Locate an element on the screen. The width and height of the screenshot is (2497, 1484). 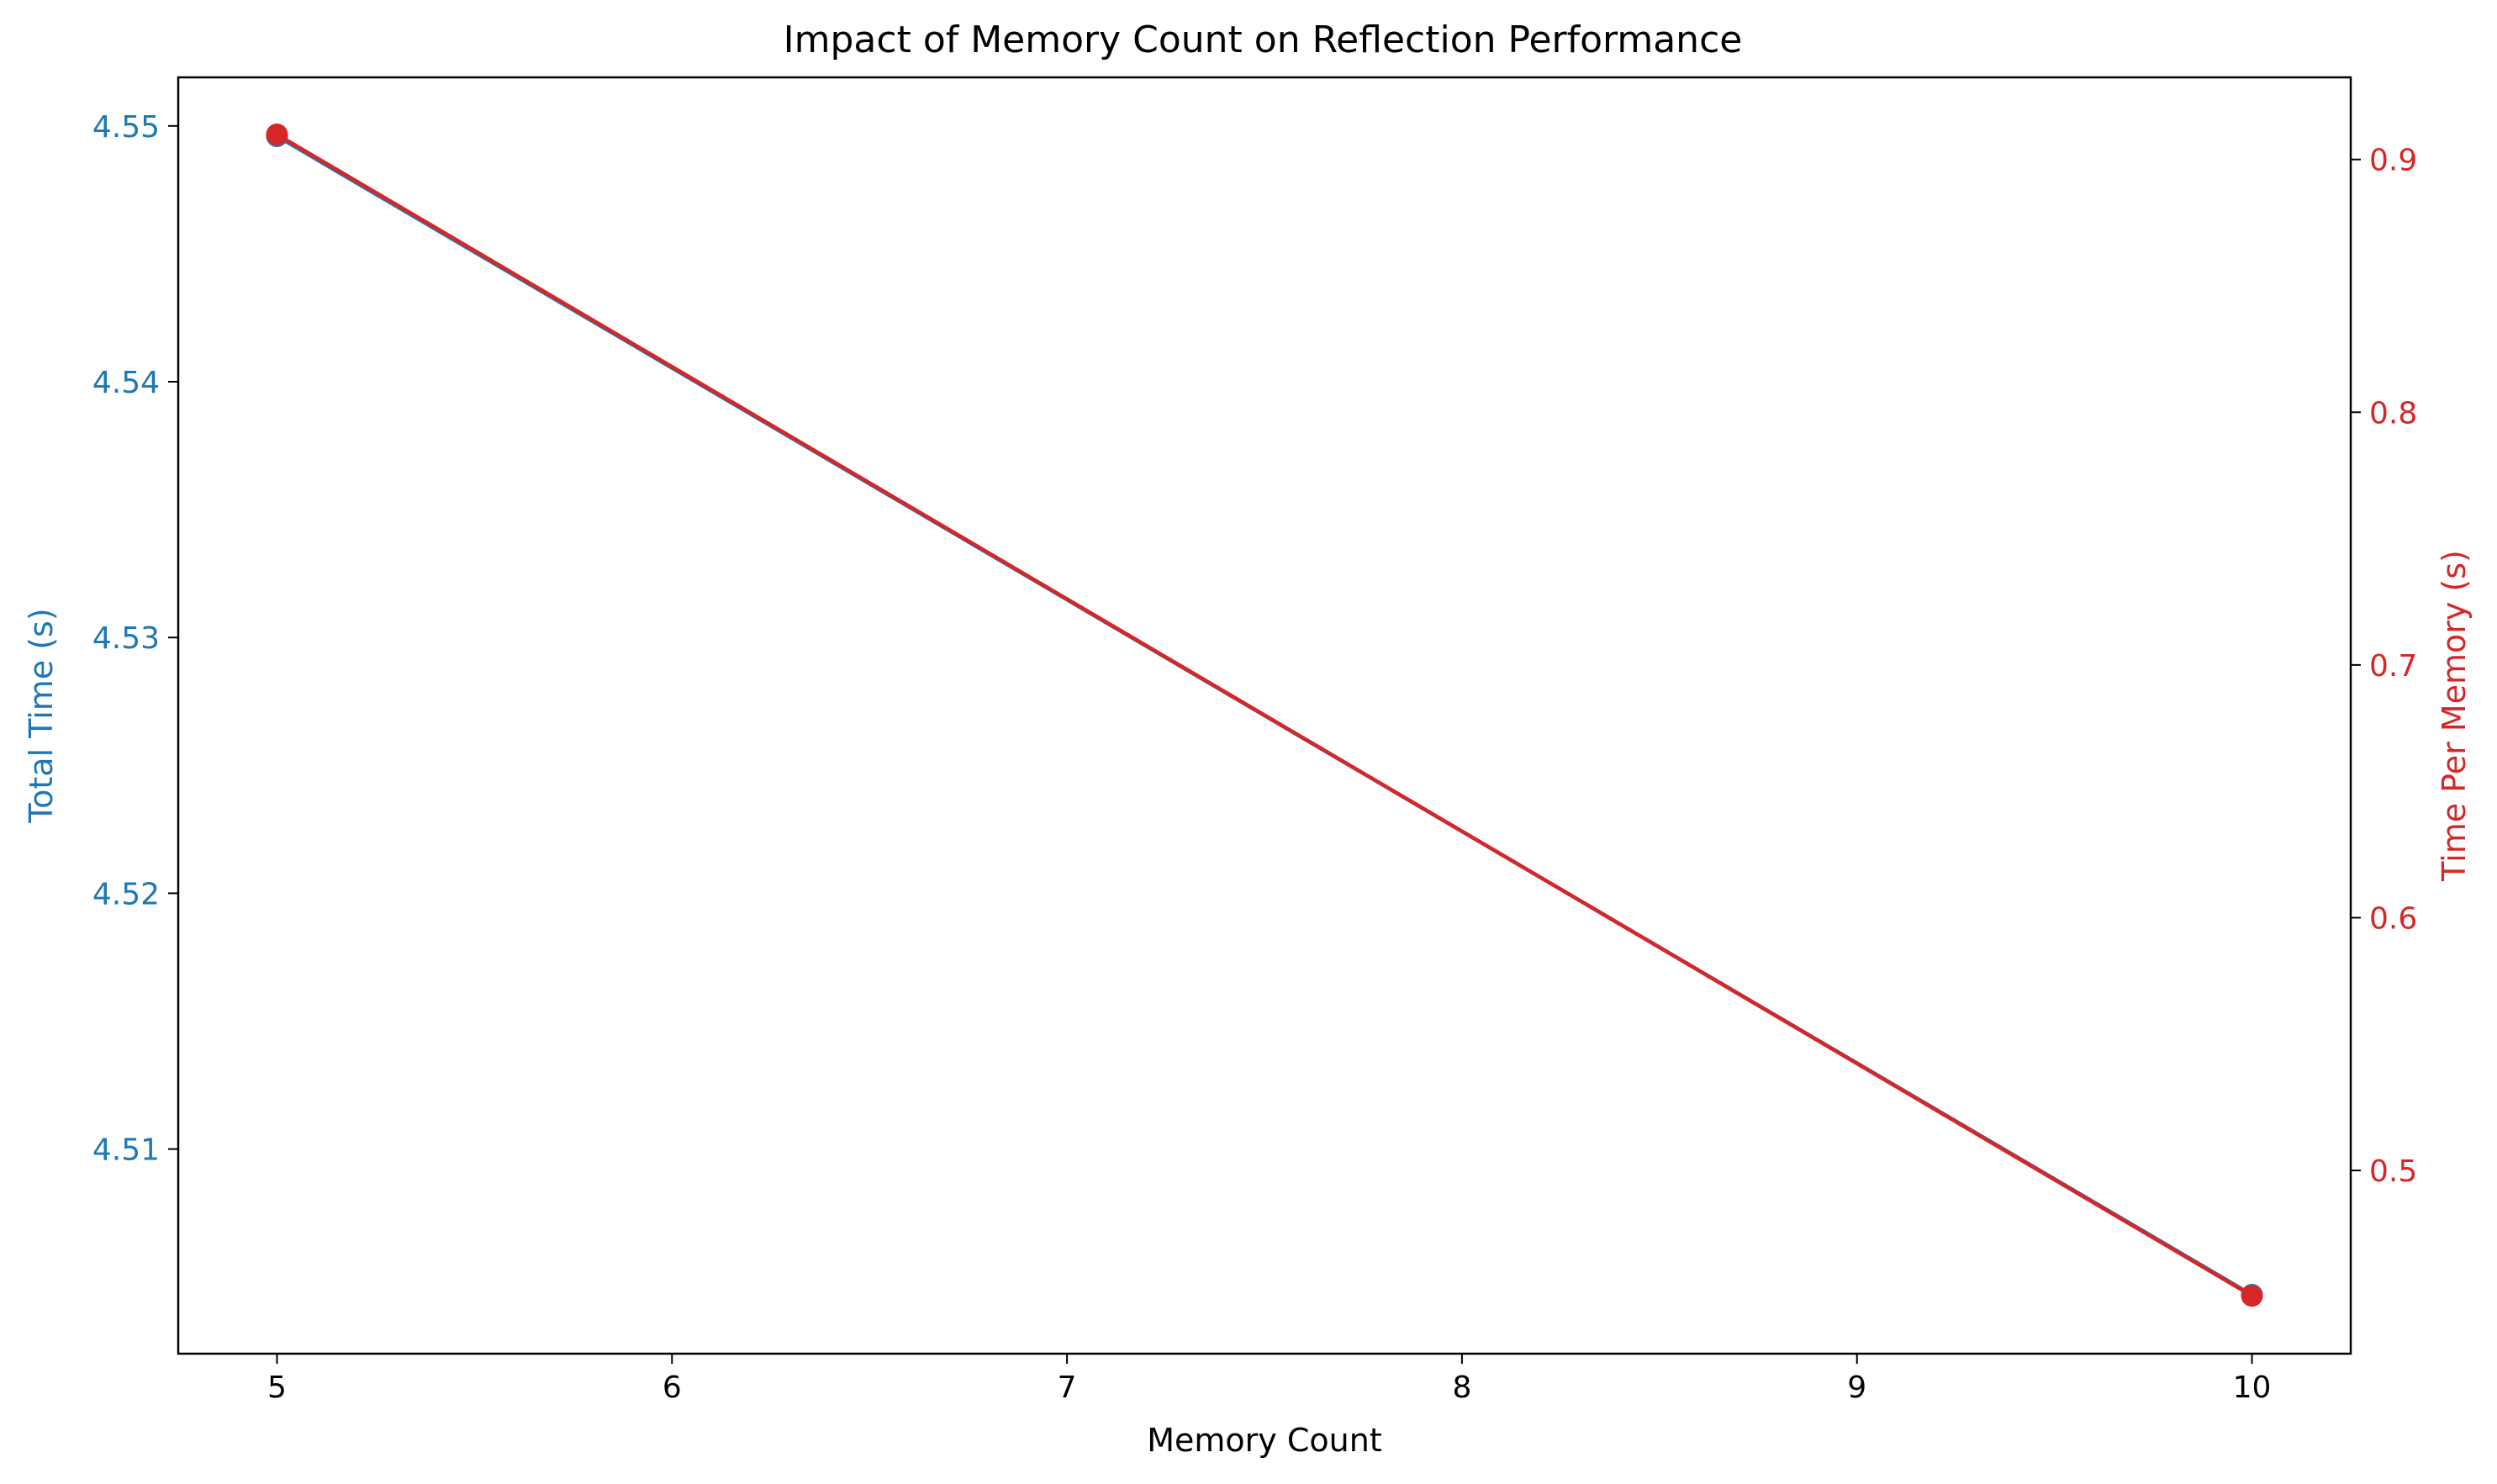
right-y-tick-label: 0.8 is located at coordinates (2393, 413).